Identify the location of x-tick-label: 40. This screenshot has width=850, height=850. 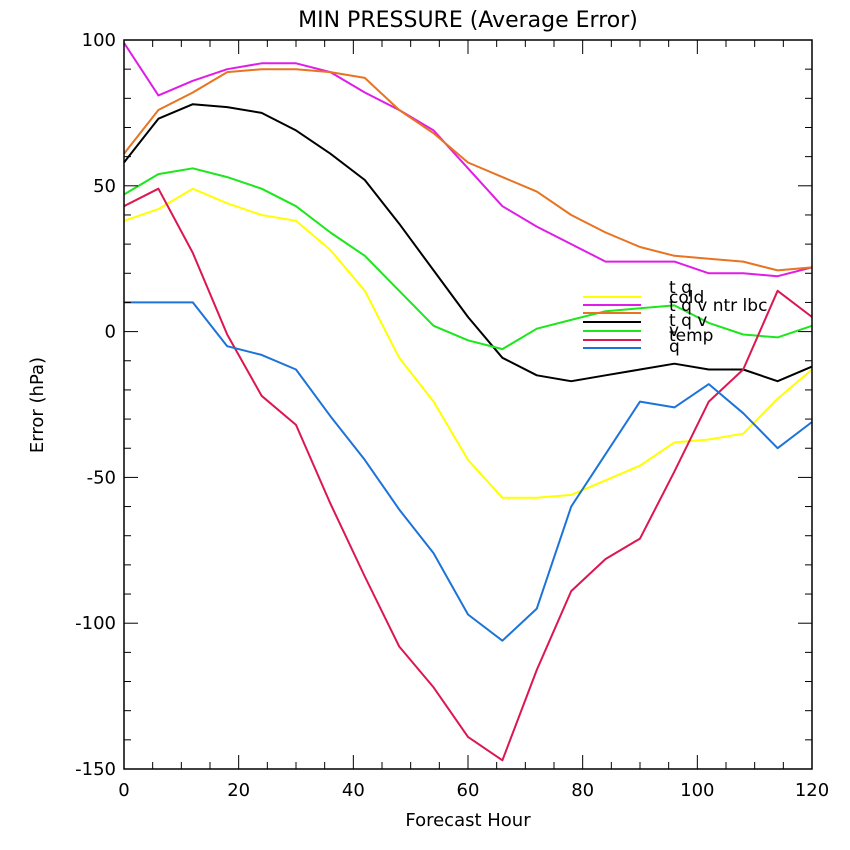
(353, 790).